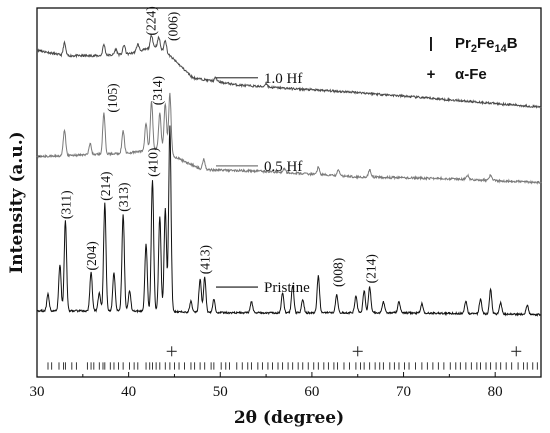 The height and width of the screenshot is (433, 550). I want to click on x-tick-label: 40, so click(128, 392).